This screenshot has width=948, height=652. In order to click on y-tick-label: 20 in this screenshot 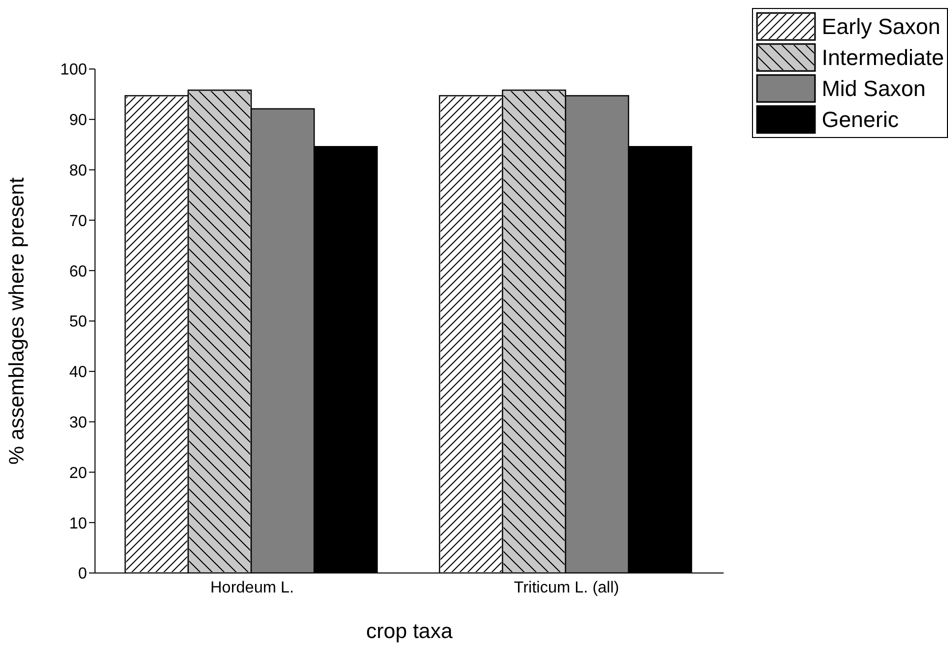, I will do `click(78, 473)`.